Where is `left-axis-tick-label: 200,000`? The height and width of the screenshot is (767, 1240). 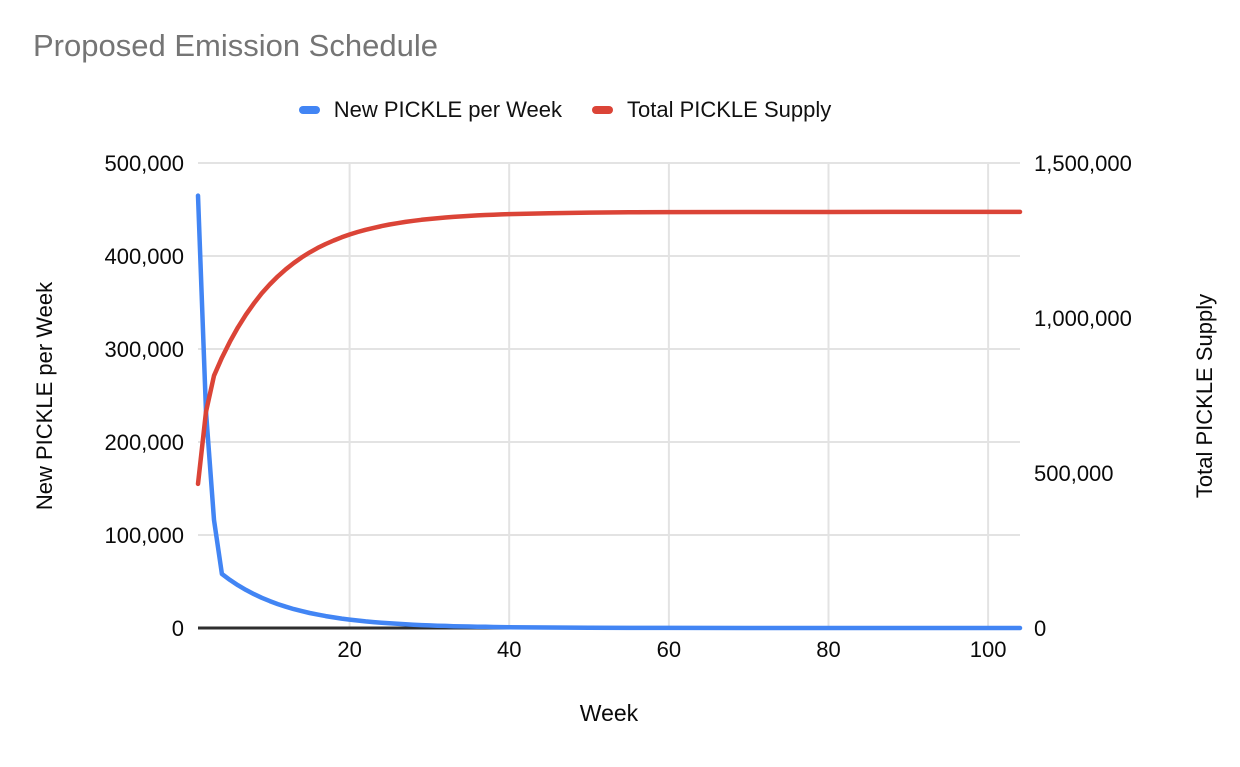
left-axis-tick-label: 200,000 is located at coordinates (144, 442).